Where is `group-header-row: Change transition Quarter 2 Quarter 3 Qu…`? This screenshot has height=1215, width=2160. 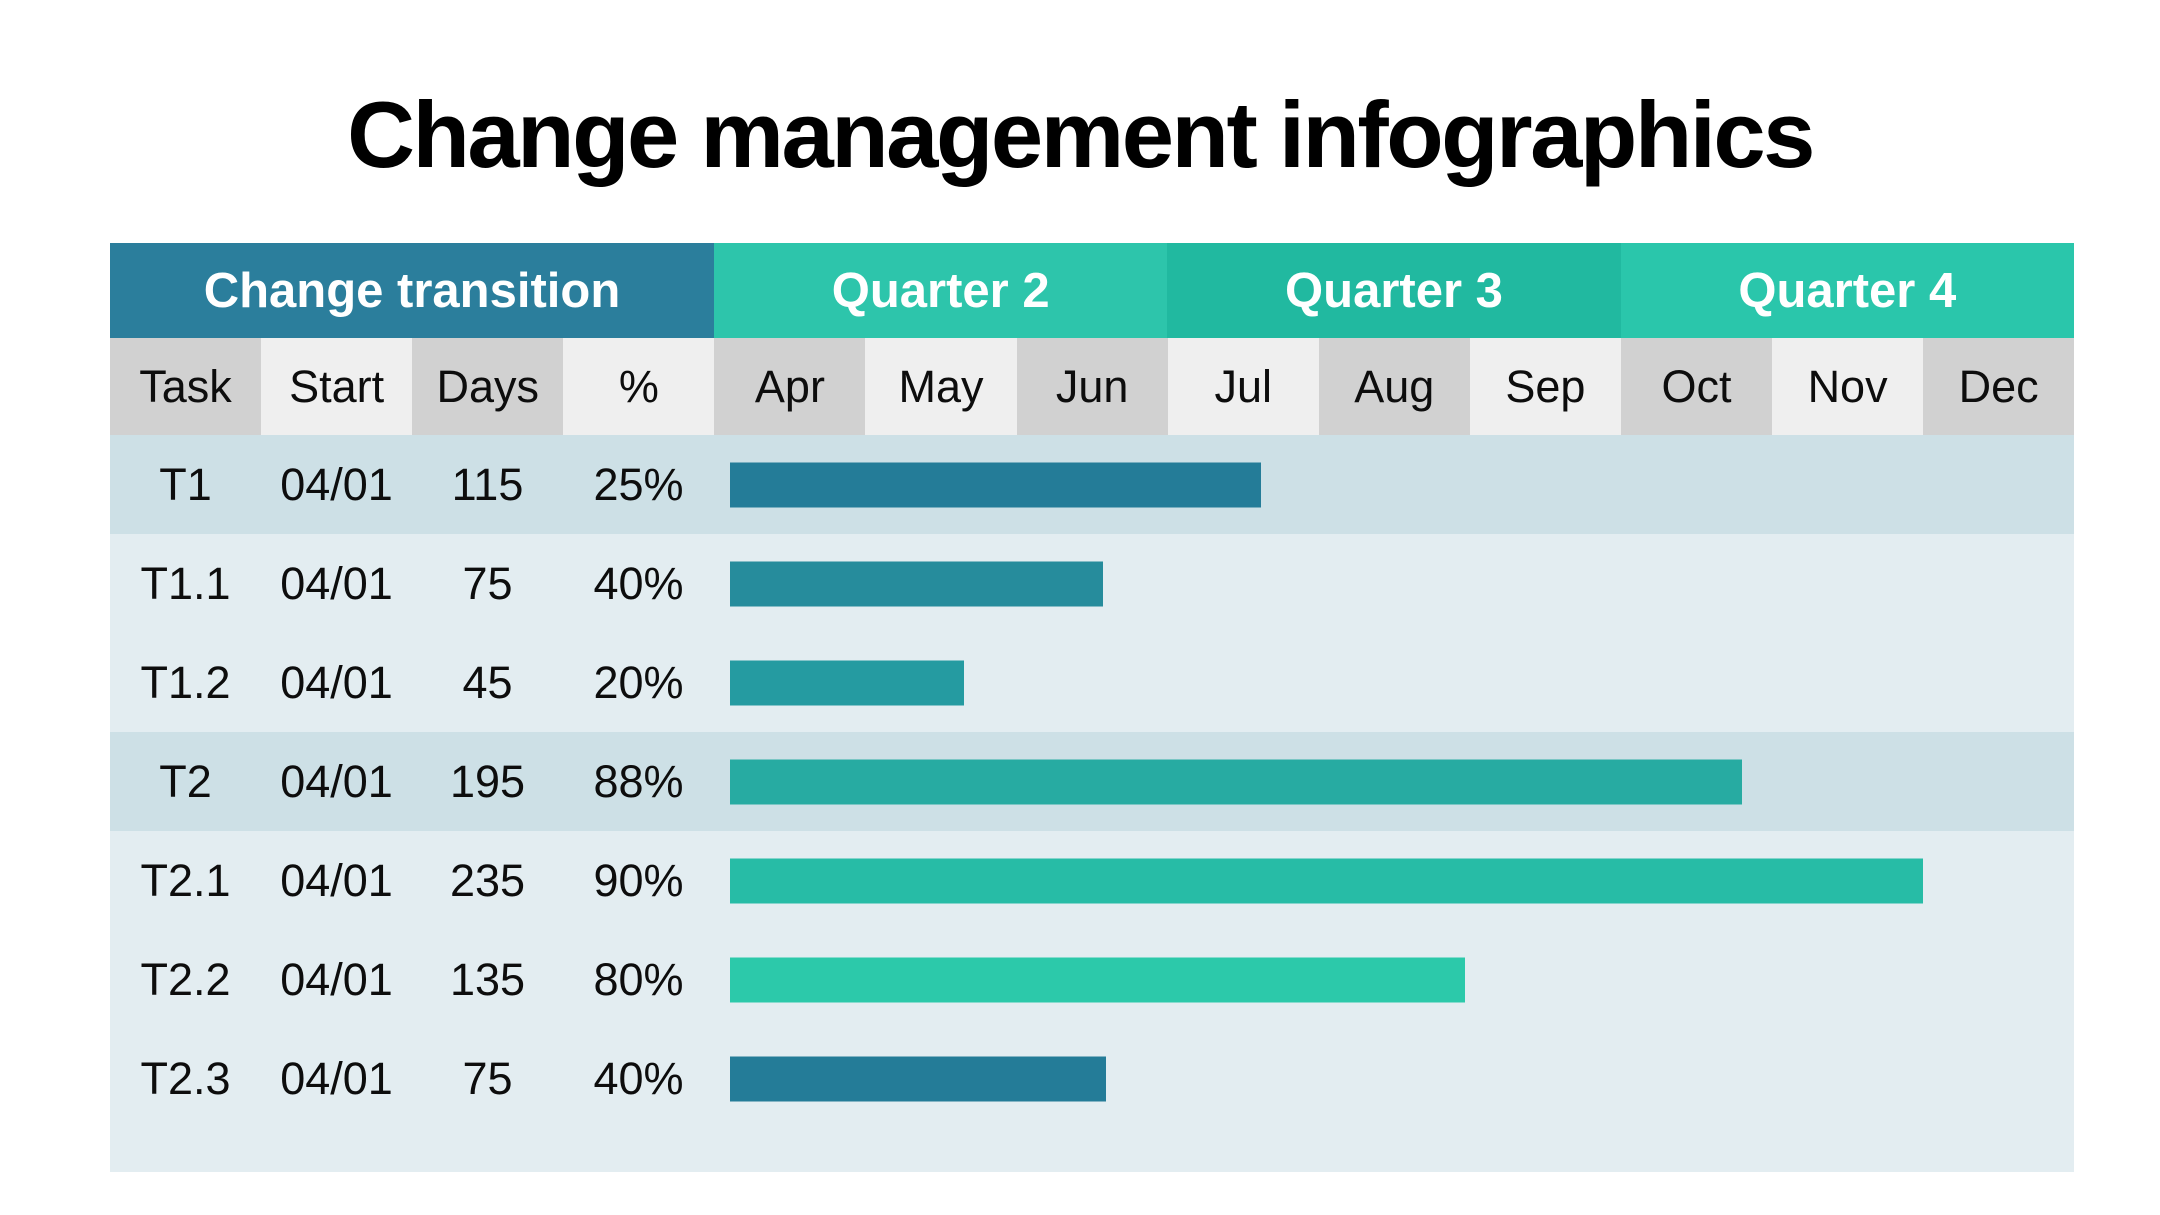
group-header-row: Change transition Quarter 2 Quarter 3 Qu… is located at coordinates (1092, 290).